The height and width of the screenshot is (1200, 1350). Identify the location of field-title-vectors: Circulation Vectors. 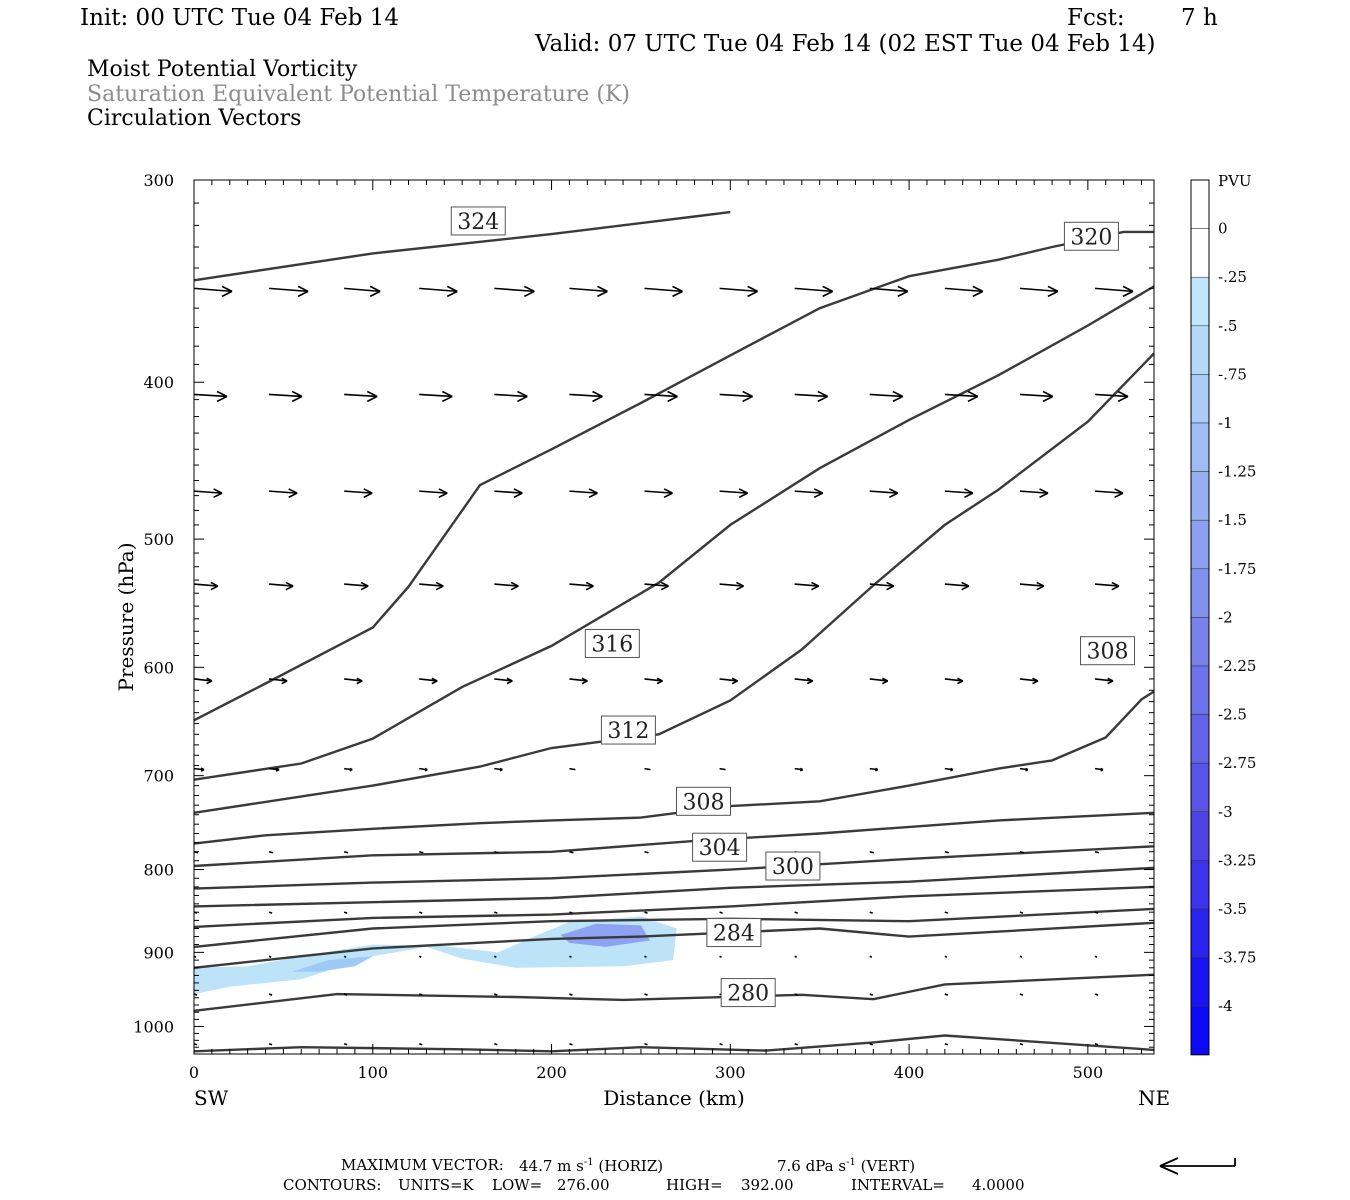
(194, 118).